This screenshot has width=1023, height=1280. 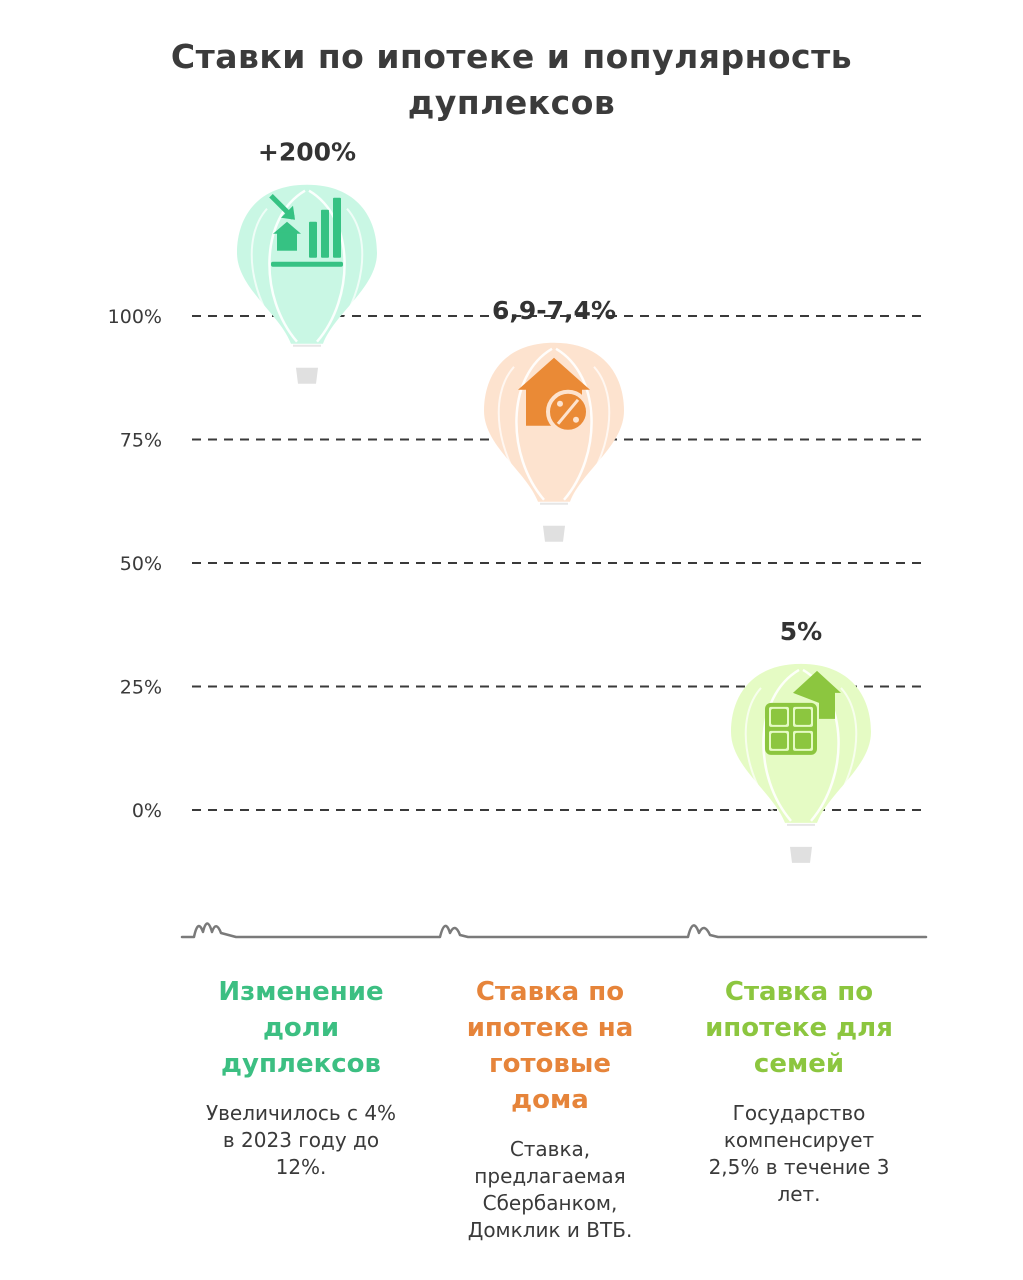 I want to click on ground-line, so click(x=554, y=930).